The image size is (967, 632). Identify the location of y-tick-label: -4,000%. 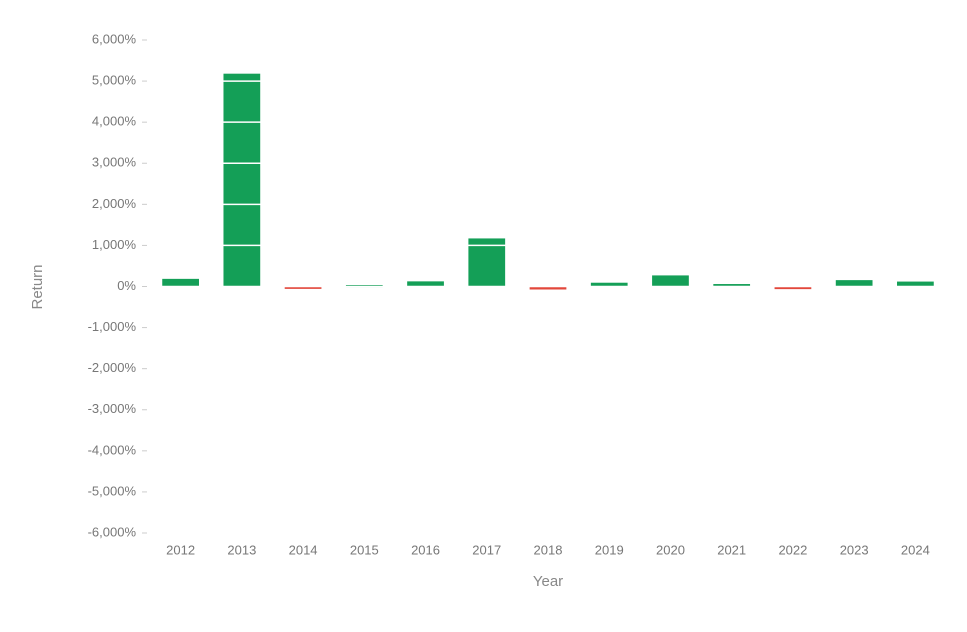
(112, 449).